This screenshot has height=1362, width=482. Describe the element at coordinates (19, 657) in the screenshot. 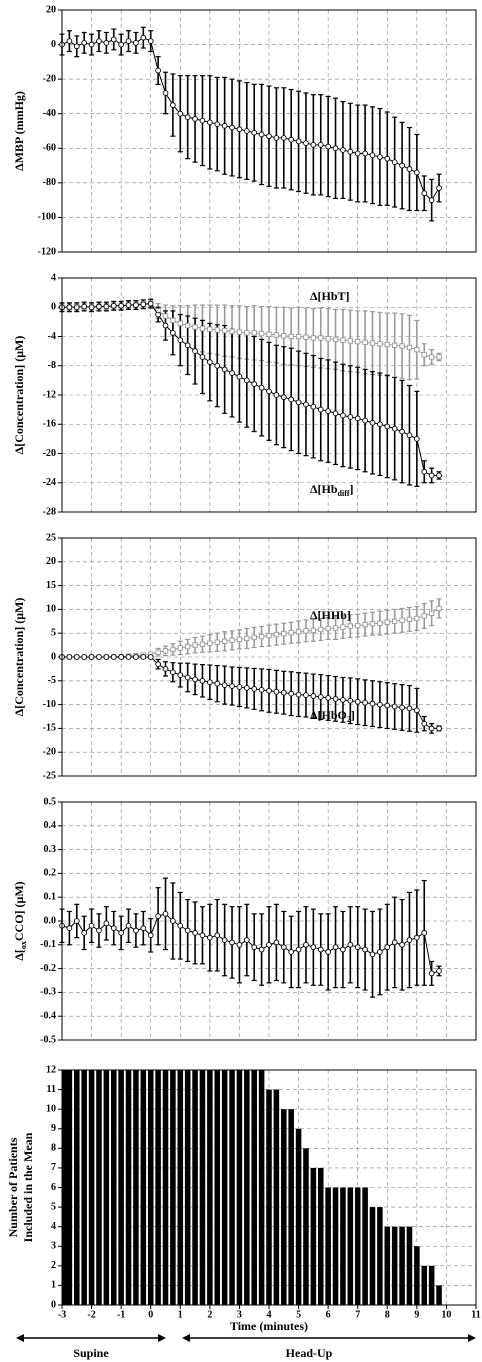

I see `y-axis-title: Δ[Concentration] (μM)` at that location.